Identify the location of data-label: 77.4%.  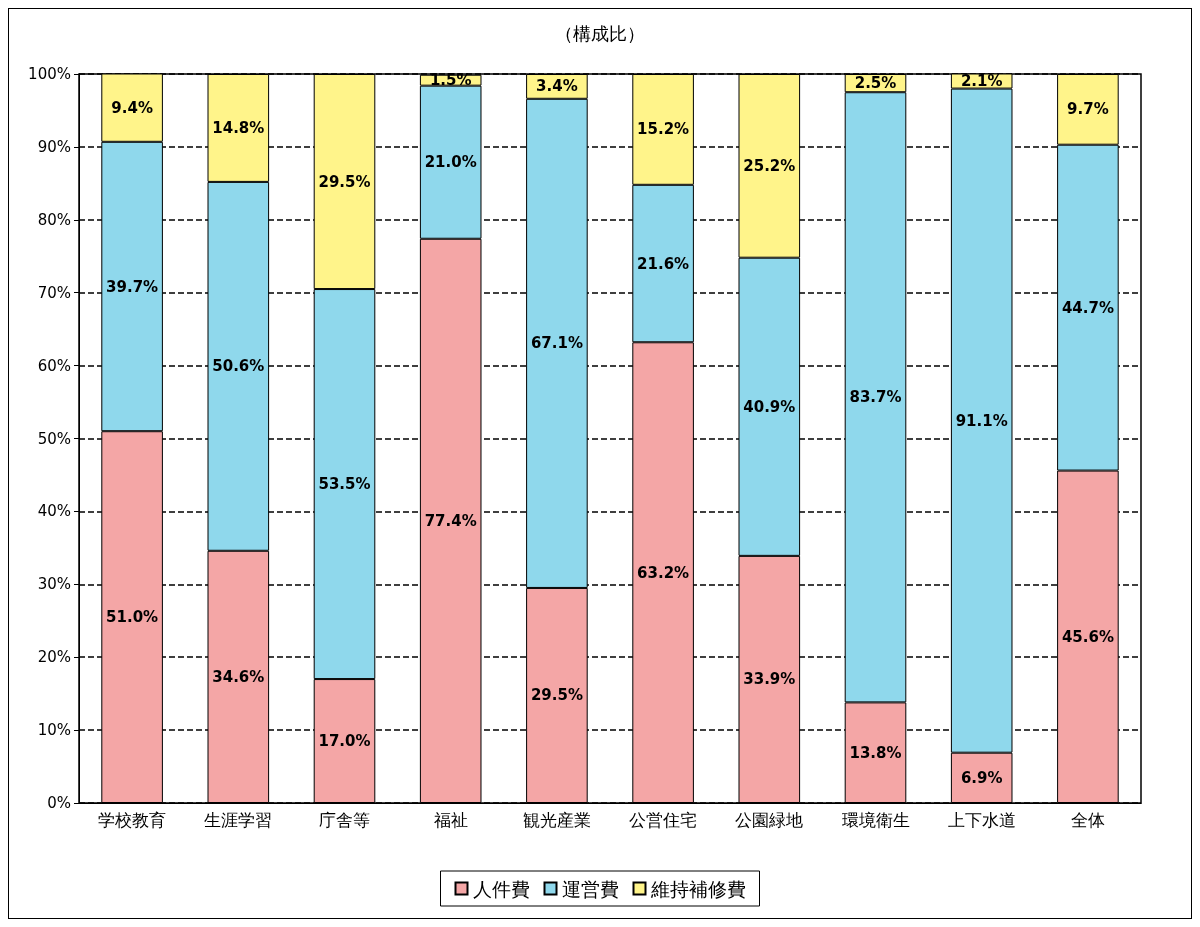
(450, 520).